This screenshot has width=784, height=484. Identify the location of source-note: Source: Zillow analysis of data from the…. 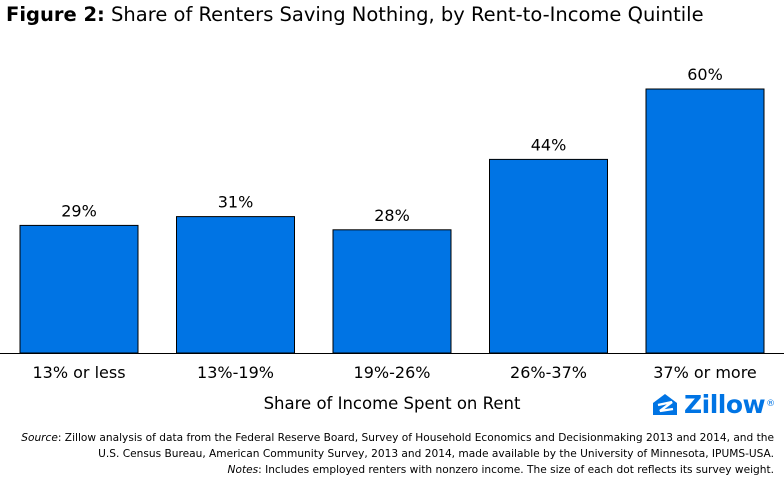
(389, 446).